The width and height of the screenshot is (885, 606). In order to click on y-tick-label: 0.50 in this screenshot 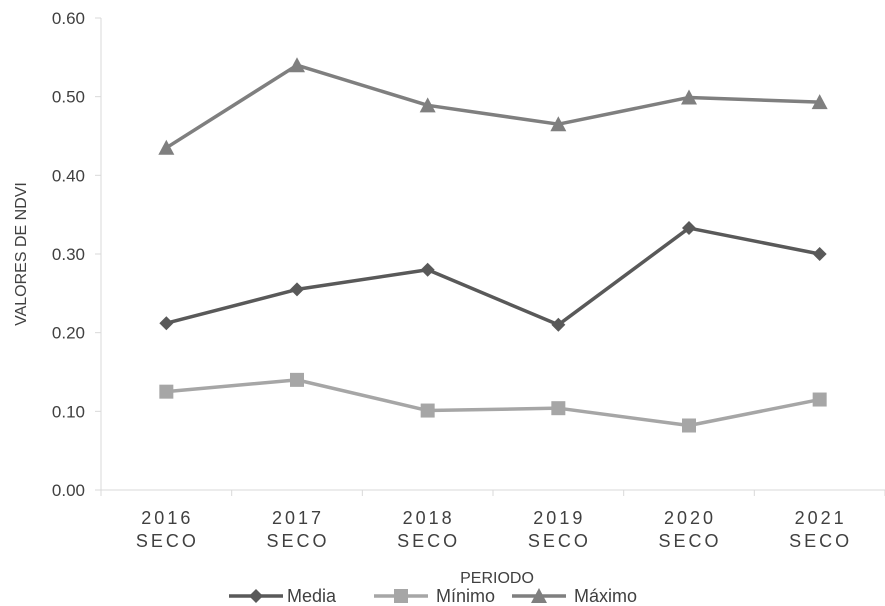, I will do `click(68, 97)`.